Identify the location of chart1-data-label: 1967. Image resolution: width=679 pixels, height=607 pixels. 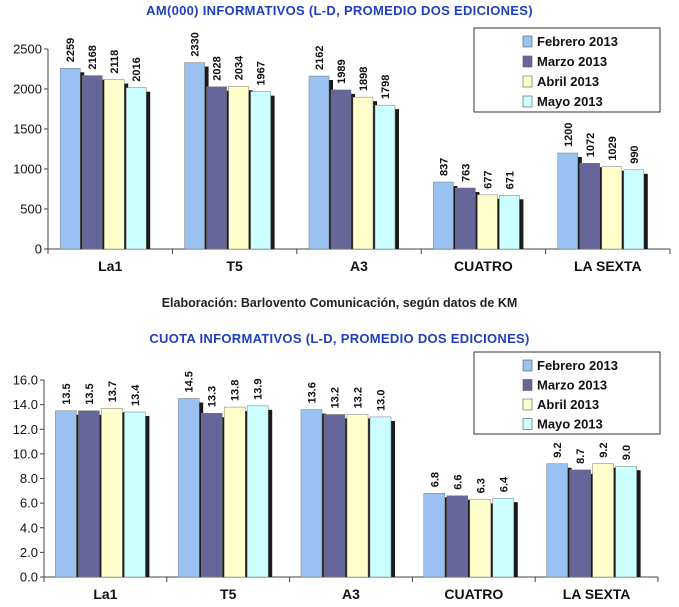
(262, 73).